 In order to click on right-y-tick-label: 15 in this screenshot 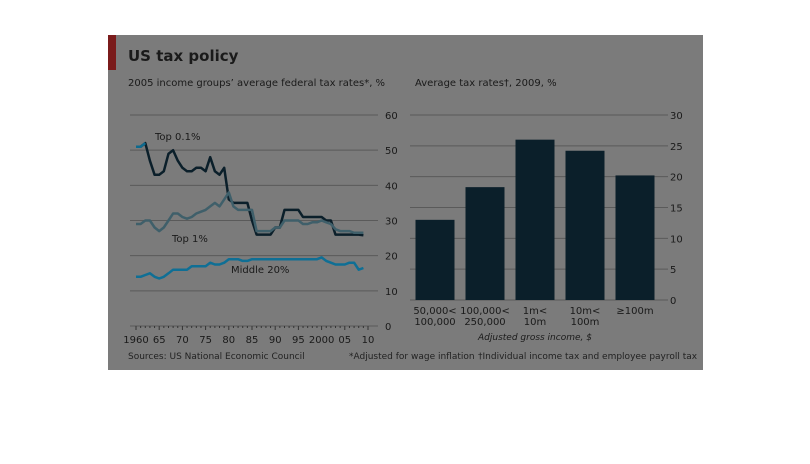, I will do `click(676, 209)`.